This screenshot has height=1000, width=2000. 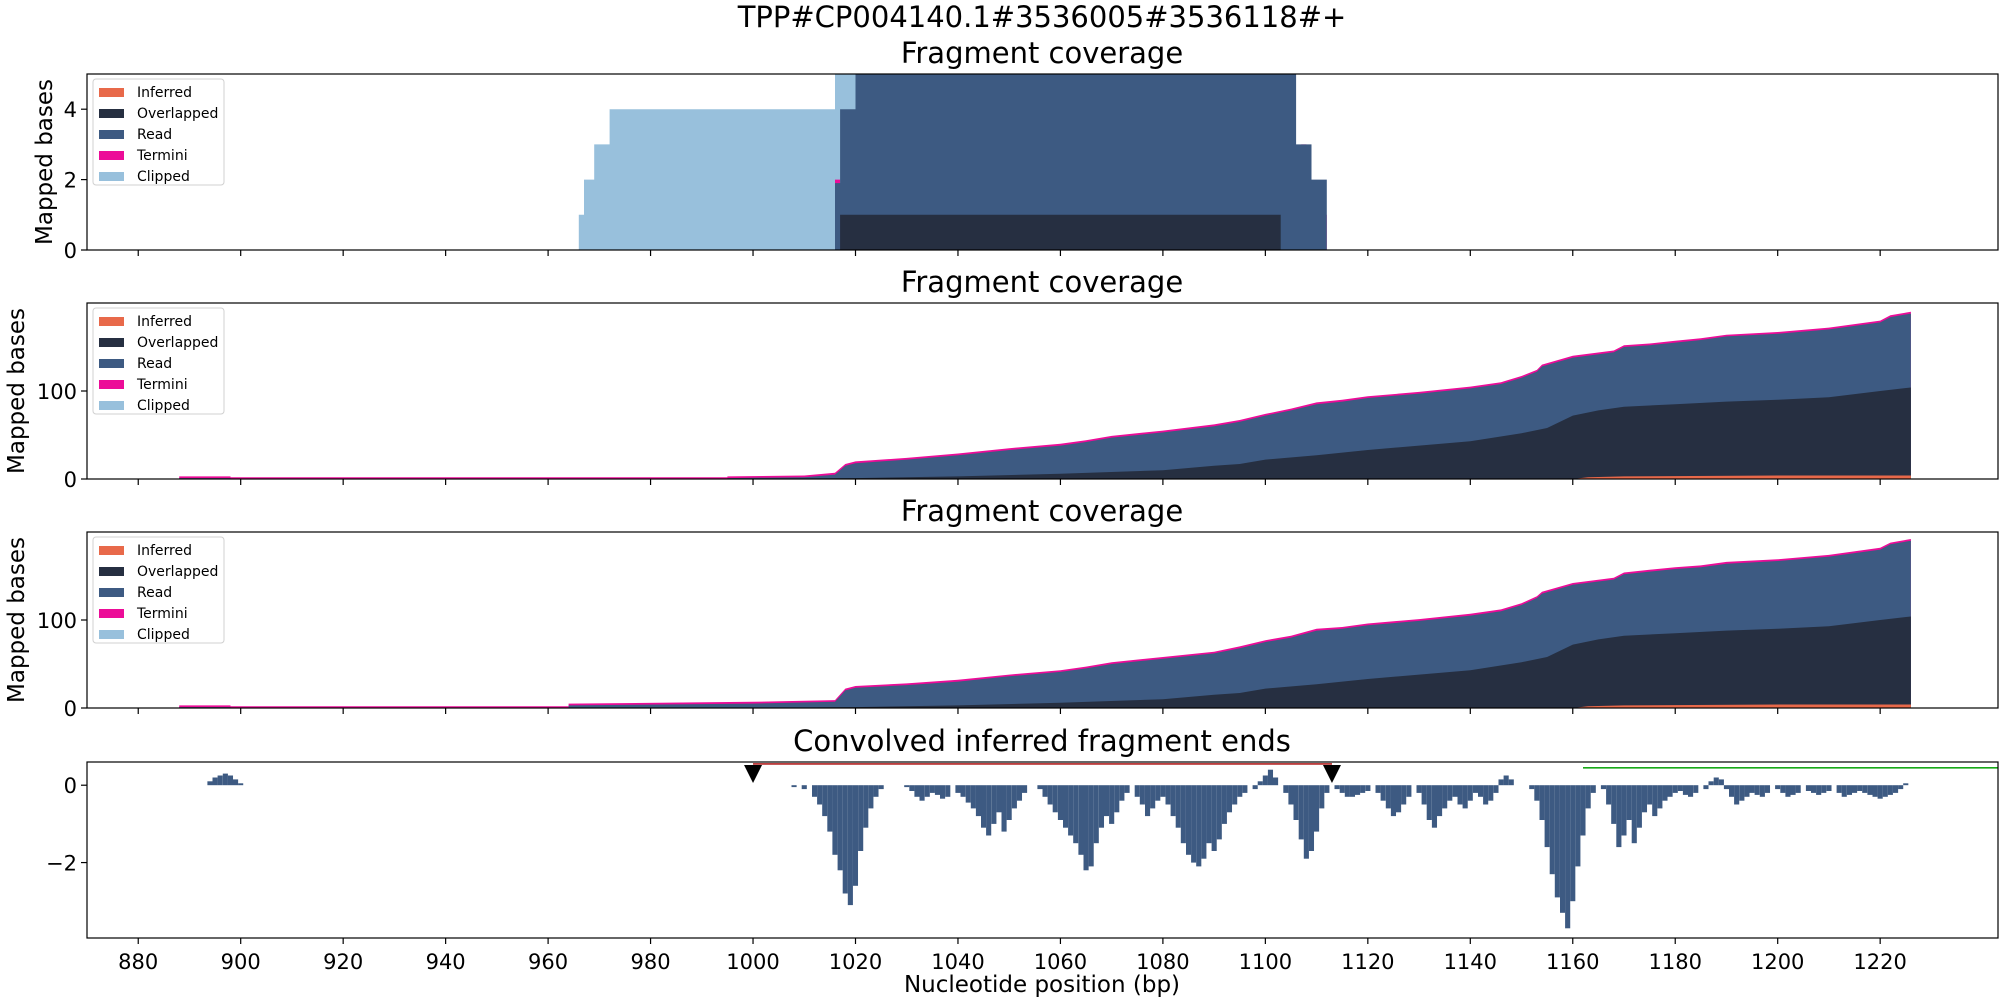 I want to click on x-tick-label: 880, so click(x=138, y=962).